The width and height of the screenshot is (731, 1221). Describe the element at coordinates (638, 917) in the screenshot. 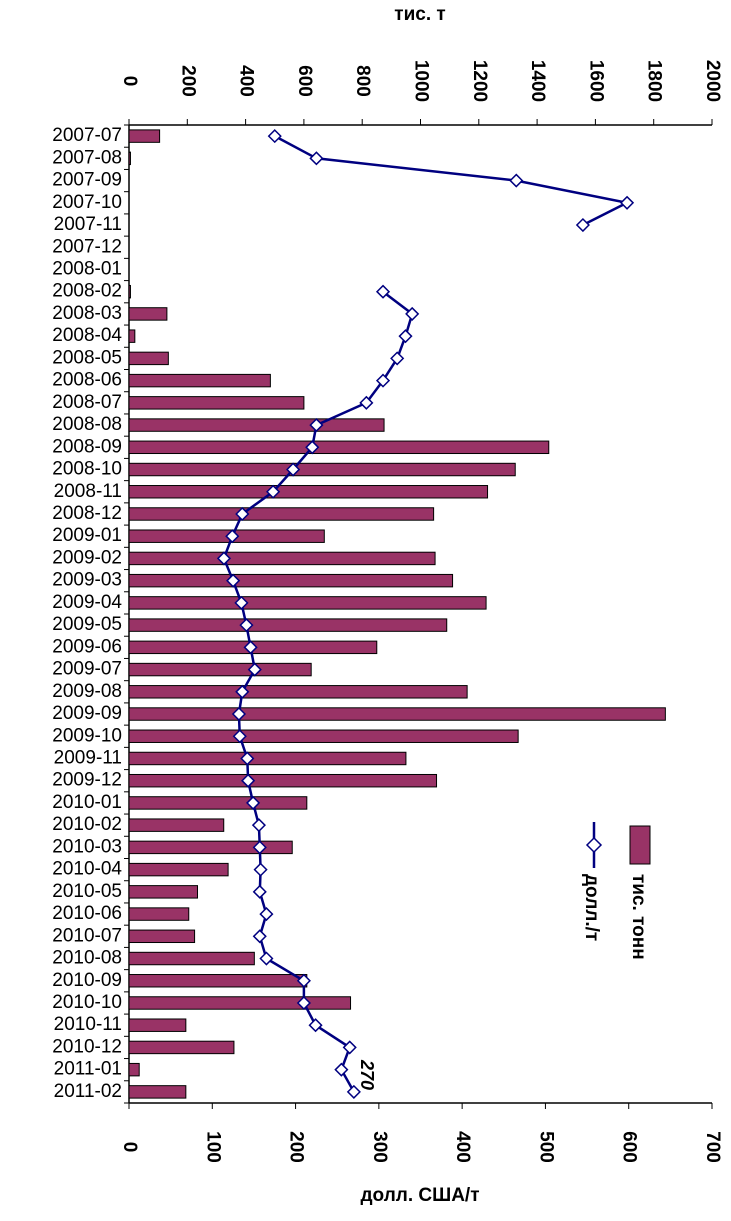

I see `legend-label-bars: тис. тонн` at that location.